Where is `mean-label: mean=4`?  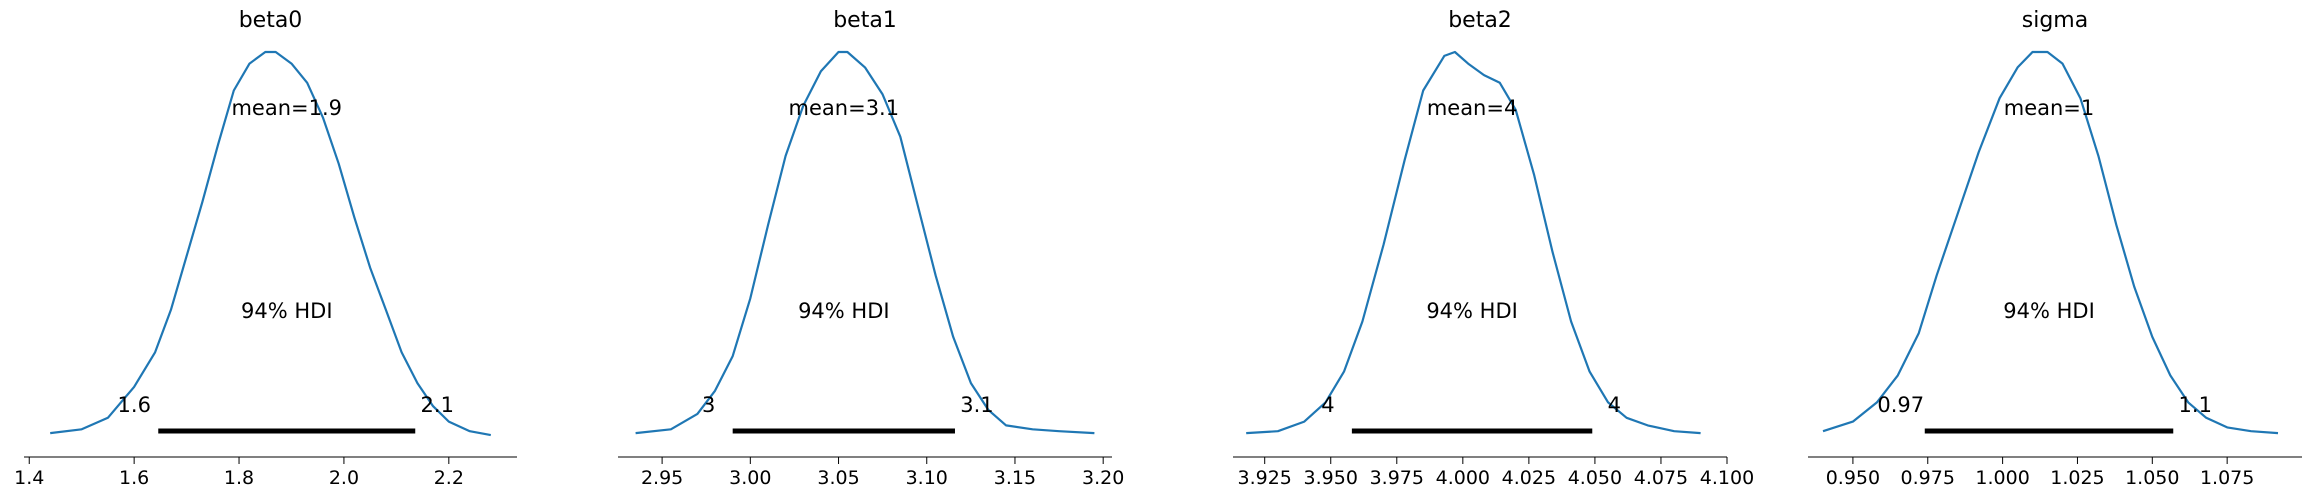
mean-label: mean=4 is located at coordinates (1472, 108).